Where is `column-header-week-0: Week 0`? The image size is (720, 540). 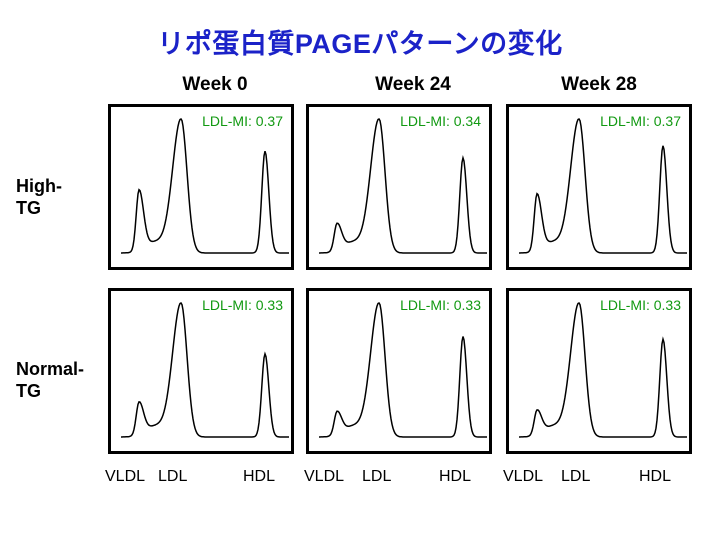
column-header-week-0: Week 0 is located at coordinates (215, 84).